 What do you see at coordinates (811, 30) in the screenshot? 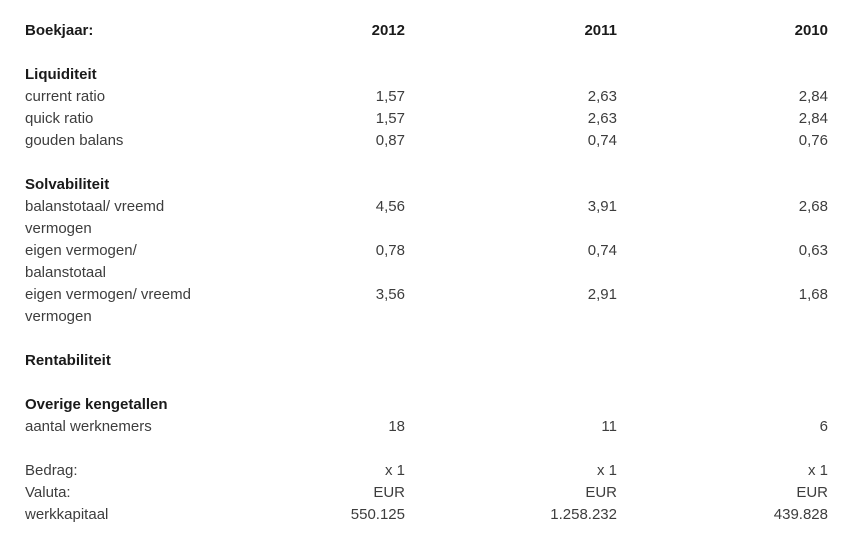
I see `year-column-2010: 2010` at bounding box center [811, 30].